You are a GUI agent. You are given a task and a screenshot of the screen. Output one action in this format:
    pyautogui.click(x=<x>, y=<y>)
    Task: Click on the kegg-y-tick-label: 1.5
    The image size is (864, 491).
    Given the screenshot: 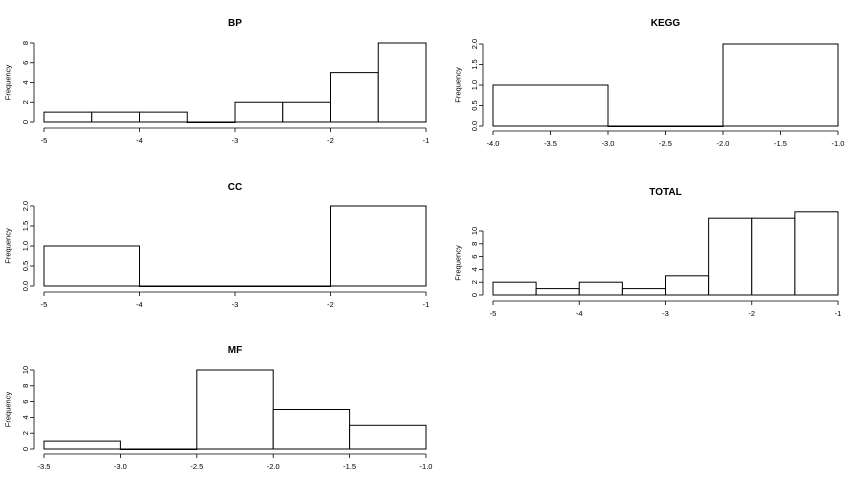 What is the action you would take?
    pyautogui.click(x=474, y=64)
    